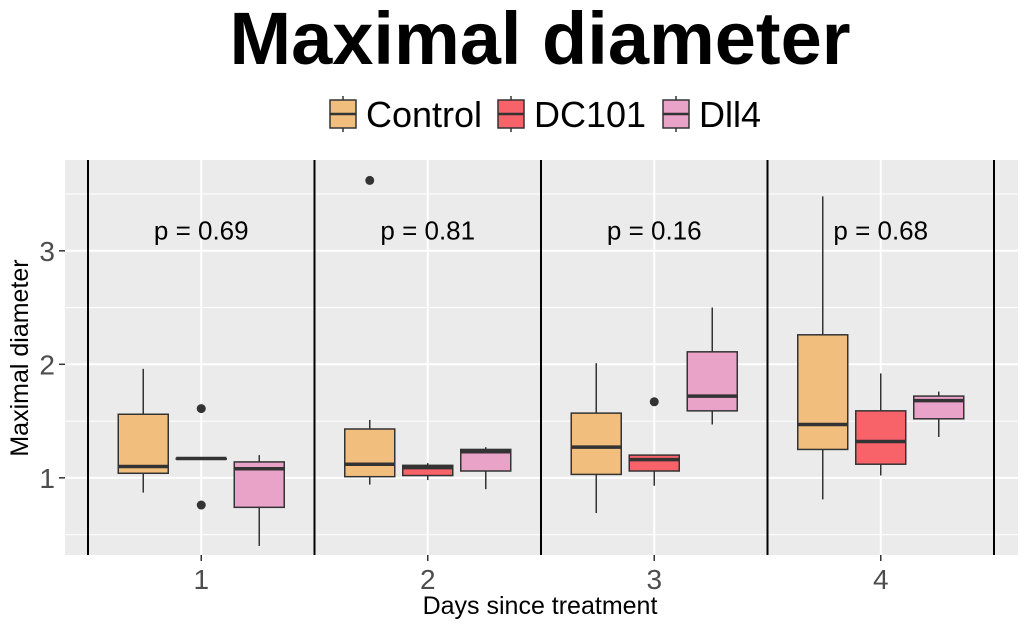 The width and height of the screenshot is (1024, 630). I want to click on y-tick-label: 2, so click(47, 364).